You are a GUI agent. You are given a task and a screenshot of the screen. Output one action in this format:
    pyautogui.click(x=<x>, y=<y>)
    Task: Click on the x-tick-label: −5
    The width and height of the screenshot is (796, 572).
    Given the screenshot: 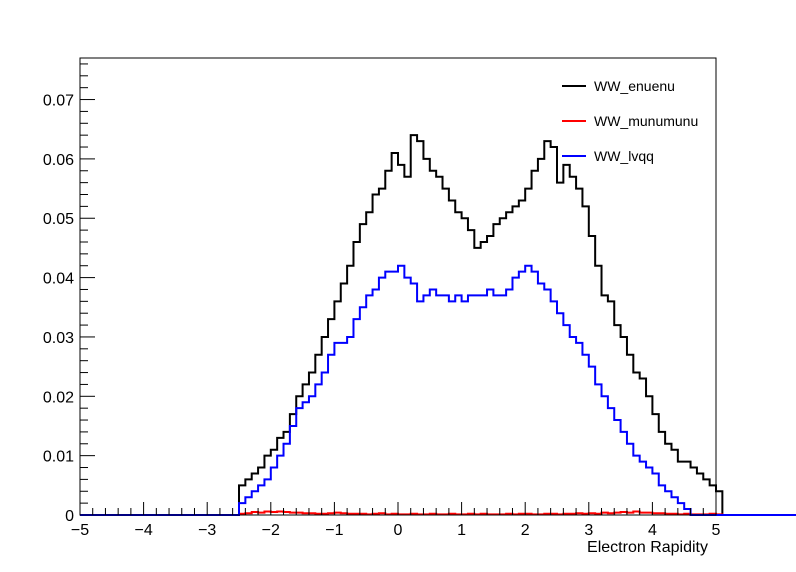 What is the action you would take?
    pyautogui.click(x=80, y=530)
    